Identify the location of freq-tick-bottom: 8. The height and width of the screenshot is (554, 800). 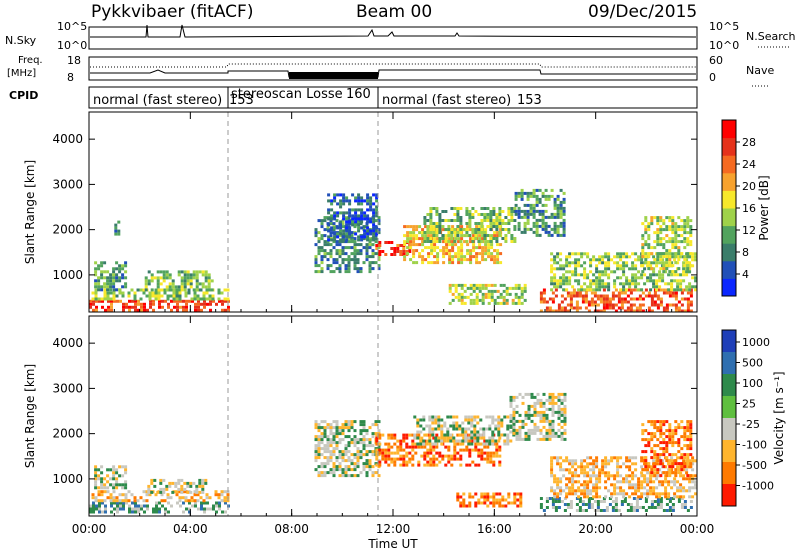
(70, 77).